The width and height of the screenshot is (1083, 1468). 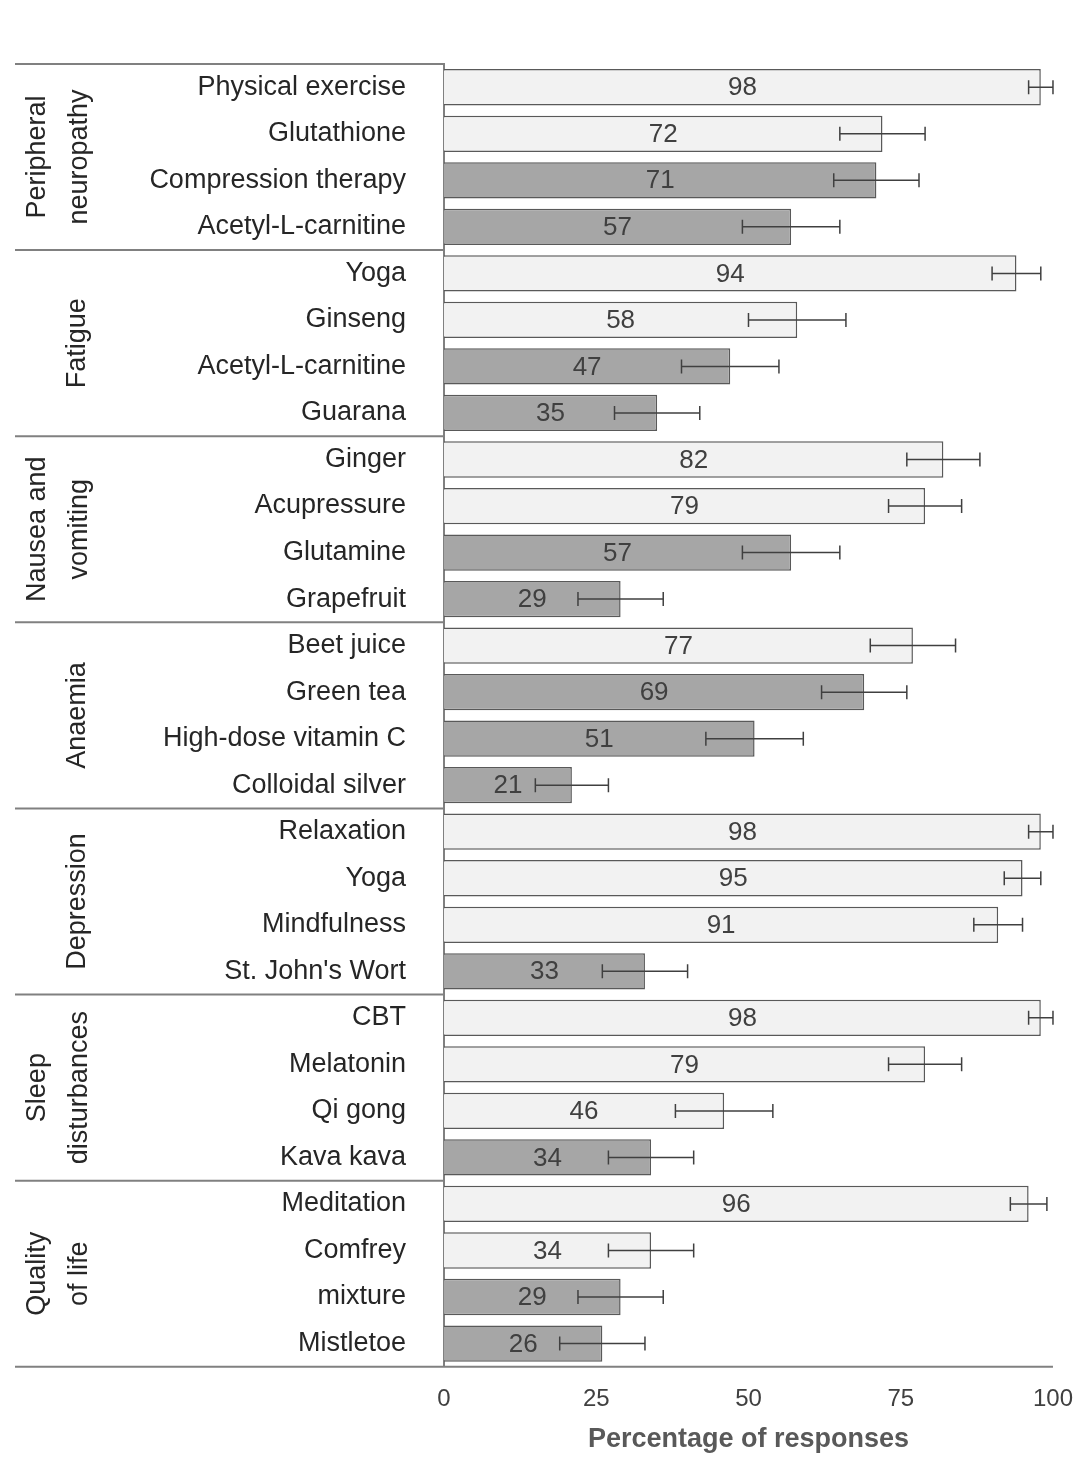 What do you see at coordinates (748, 1438) in the screenshot?
I see `x-axis-title: Percentage of responses` at bounding box center [748, 1438].